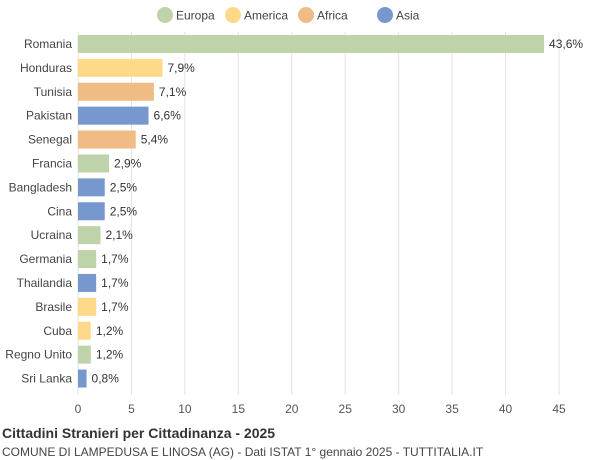  Describe the element at coordinates (408, 16) in the screenshot. I see `legend-label: Asia` at that location.